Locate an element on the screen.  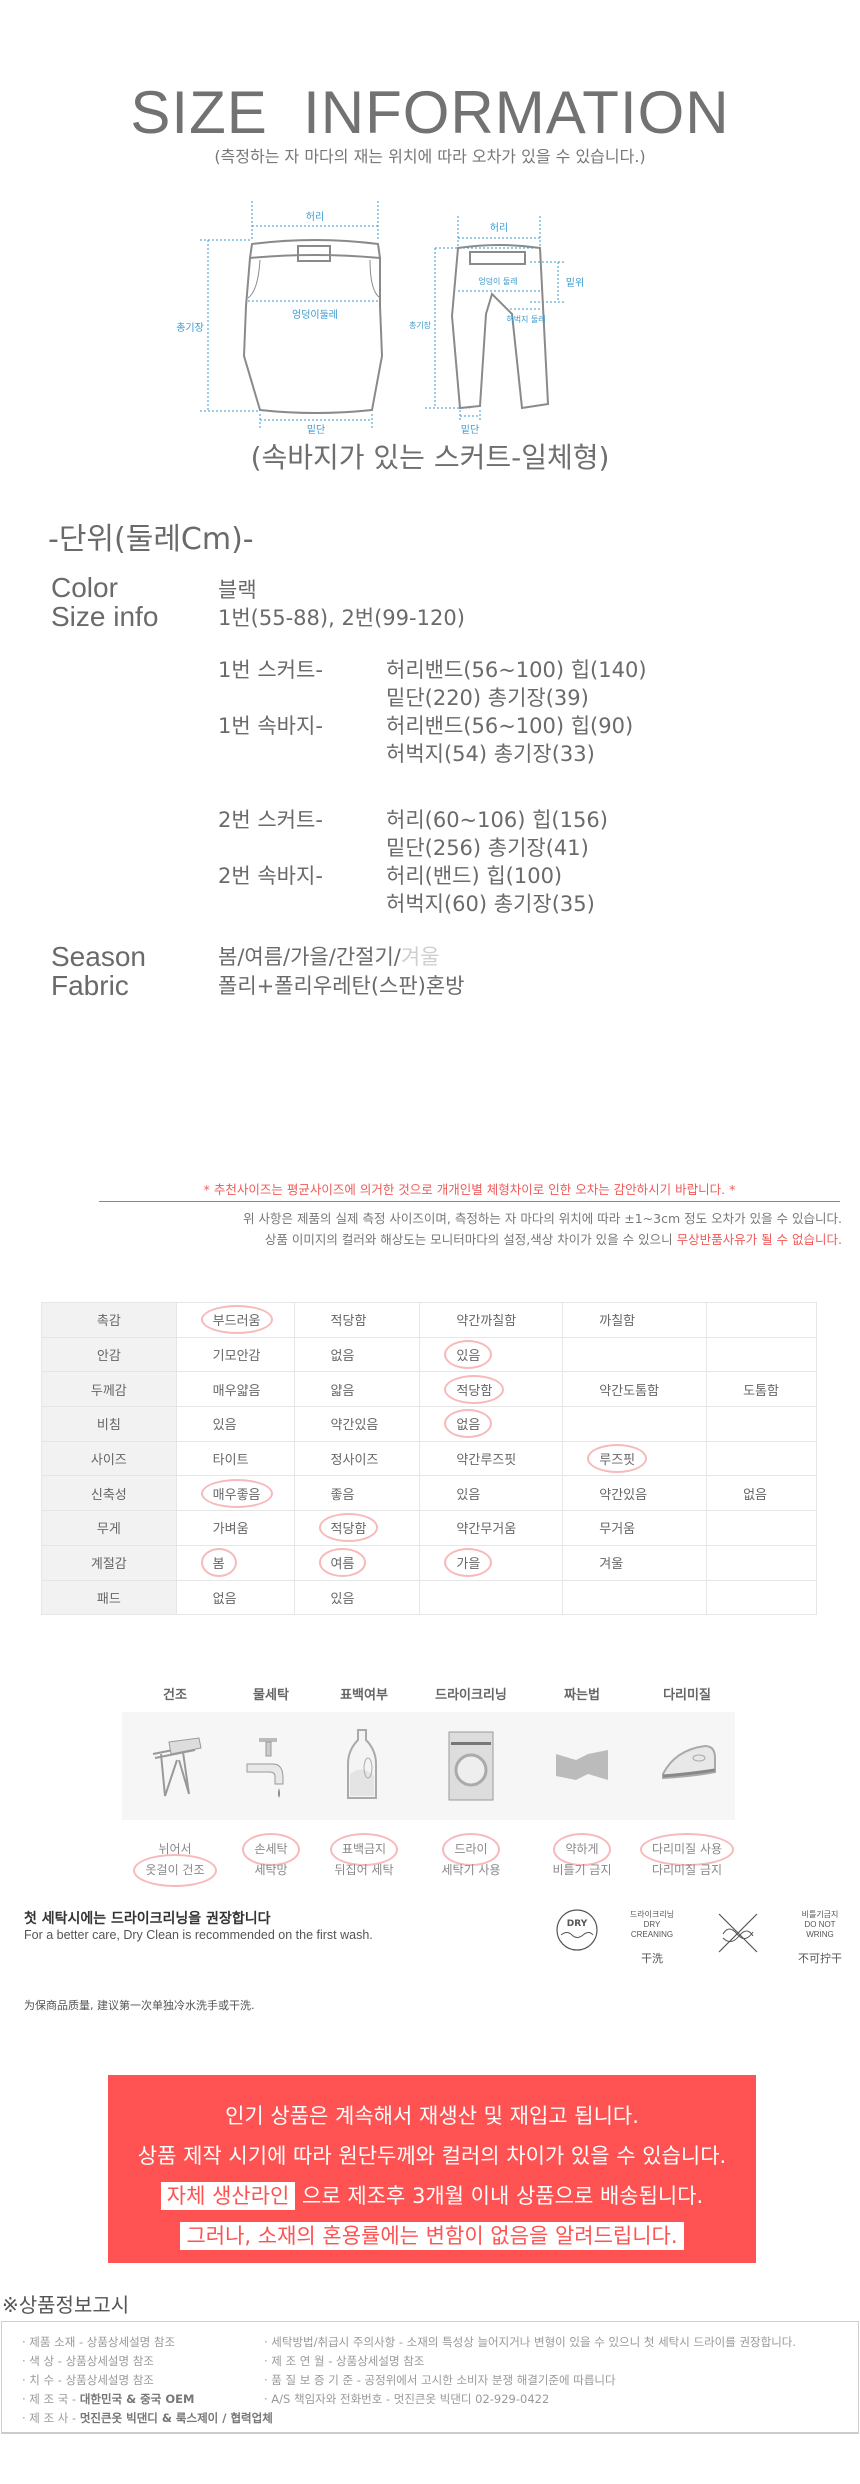
pants-waist-label: 허리 is located at coordinates (499, 228).